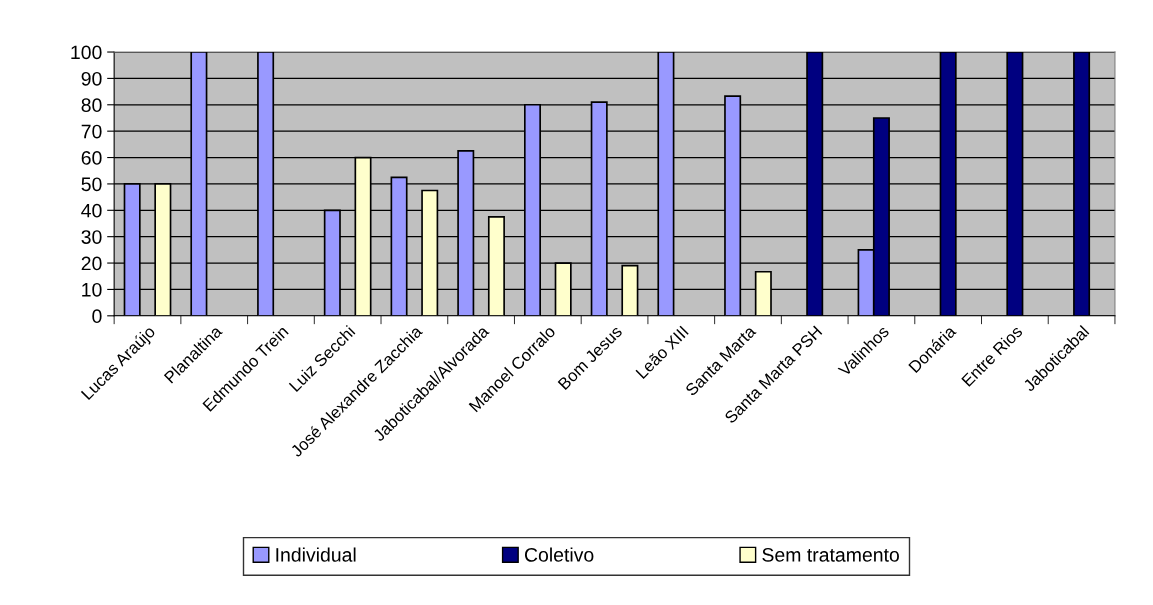  What do you see at coordinates (316, 554) in the screenshot?
I see `legend-label: Individual` at bounding box center [316, 554].